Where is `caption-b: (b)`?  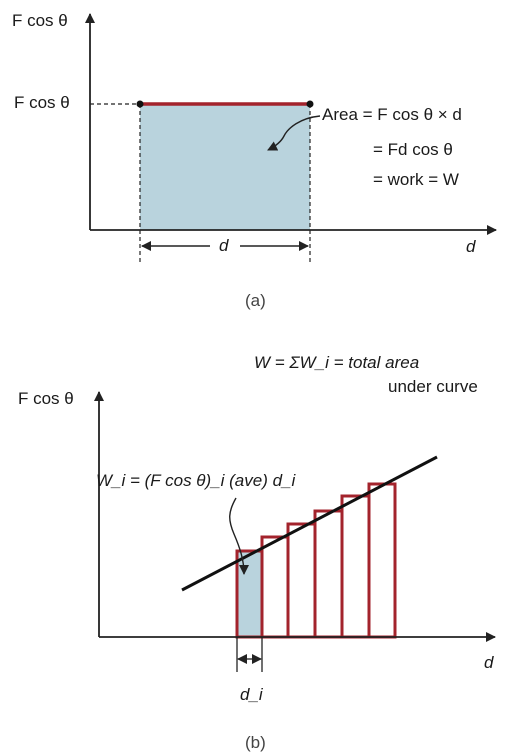 caption-b: (b) is located at coordinates (255, 742).